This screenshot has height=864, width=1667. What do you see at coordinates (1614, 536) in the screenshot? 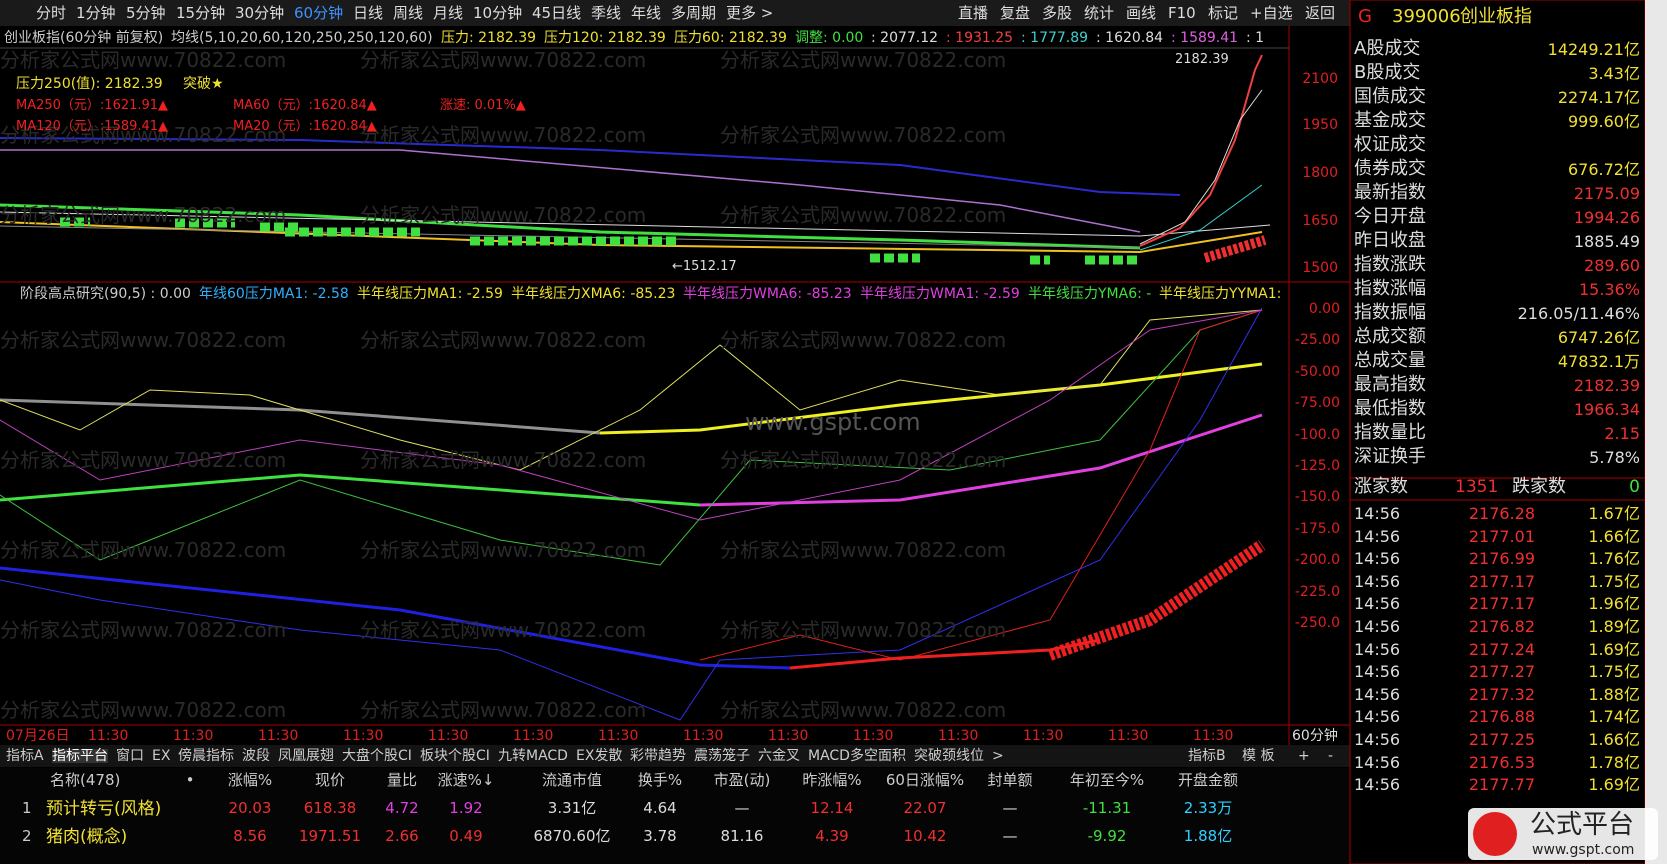
I see `tick-amount: 1.66亿` at bounding box center [1614, 536].